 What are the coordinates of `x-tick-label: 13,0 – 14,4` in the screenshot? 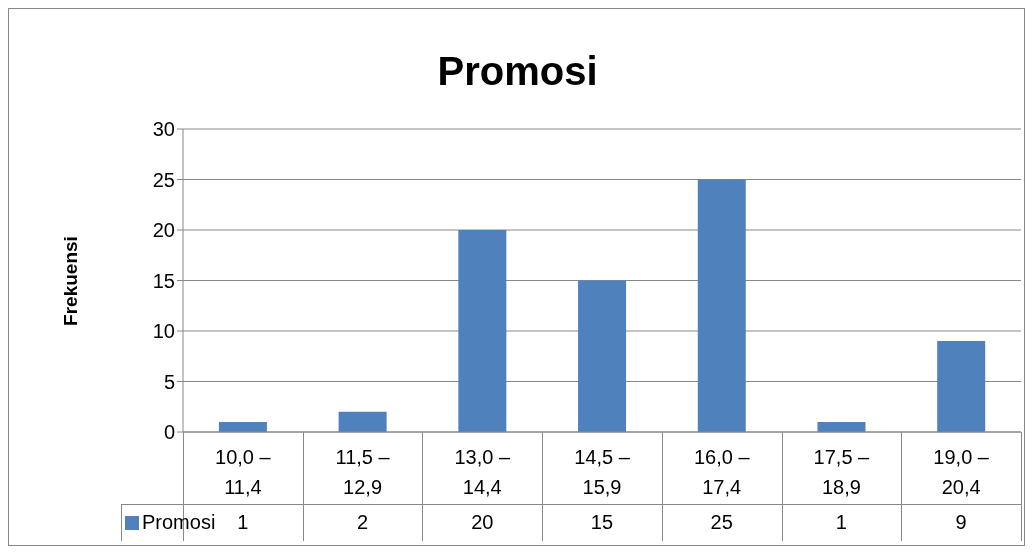 It's located at (482, 472).